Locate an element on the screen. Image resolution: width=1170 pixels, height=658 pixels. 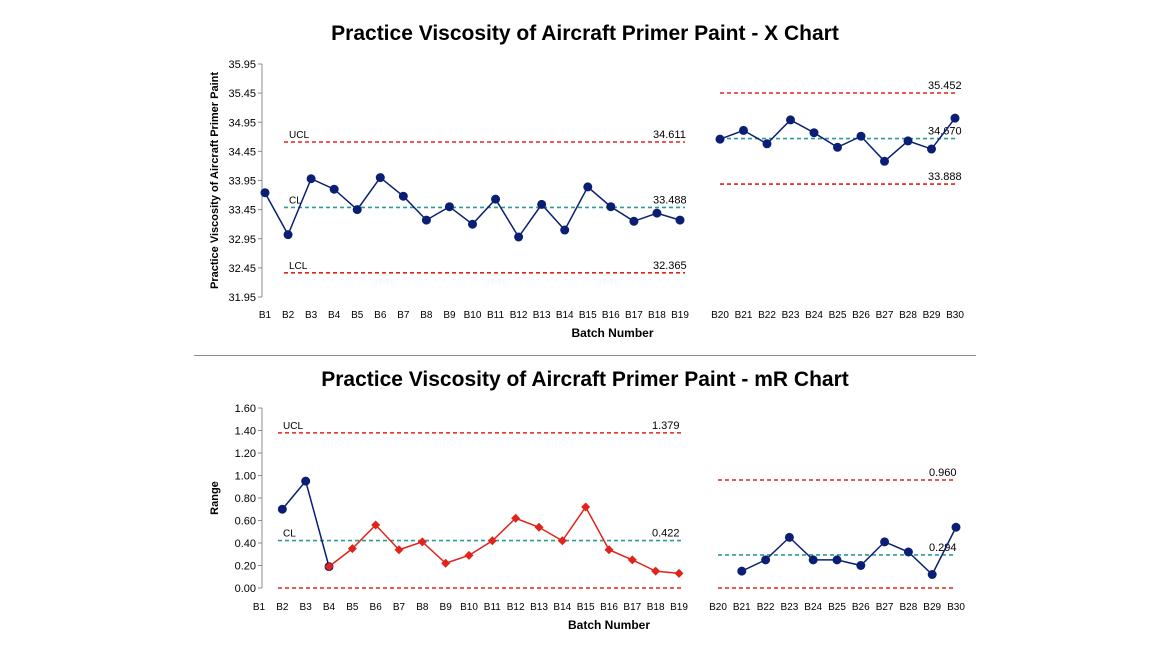
x-data-point-B18 is located at coordinates (657, 213).